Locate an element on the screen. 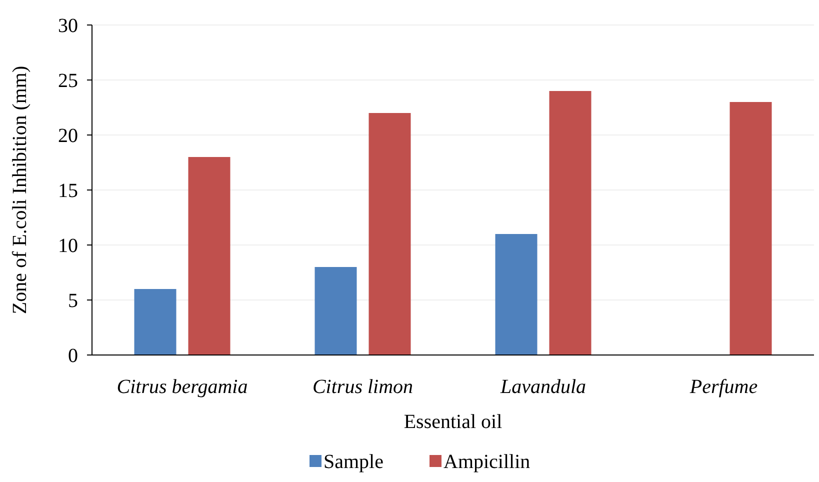 The width and height of the screenshot is (819, 482). x-tick-label: Citrus bergamia is located at coordinates (182, 387).